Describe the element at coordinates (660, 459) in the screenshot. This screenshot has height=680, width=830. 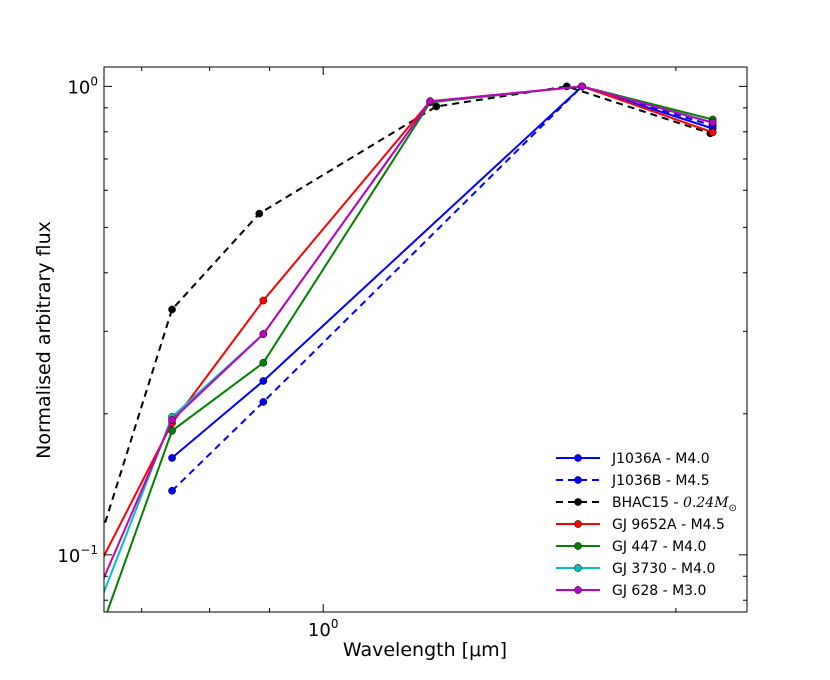
I see `legend-label: J1036A - M4.0` at that location.